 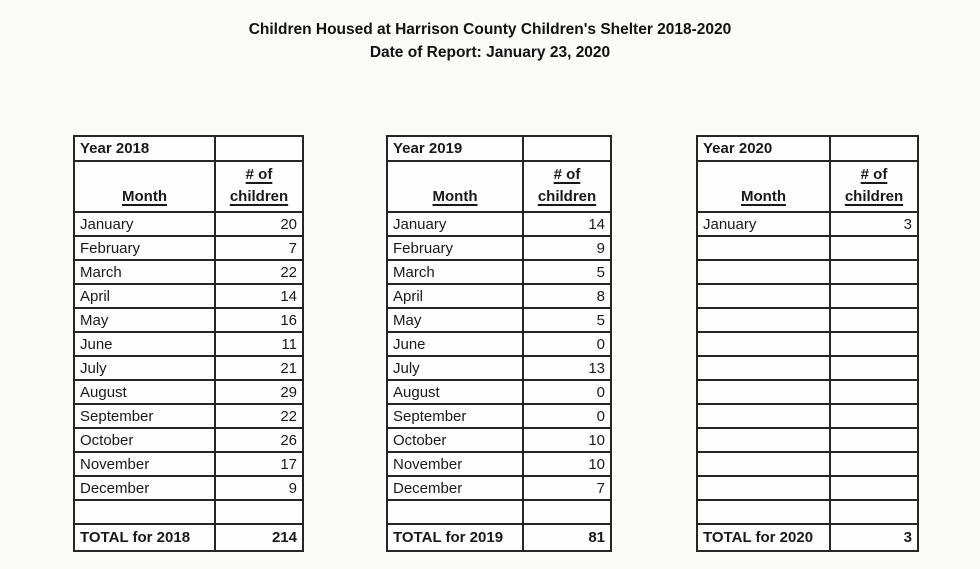 I want to click on table-row: March 22, so click(x=188, y=272).